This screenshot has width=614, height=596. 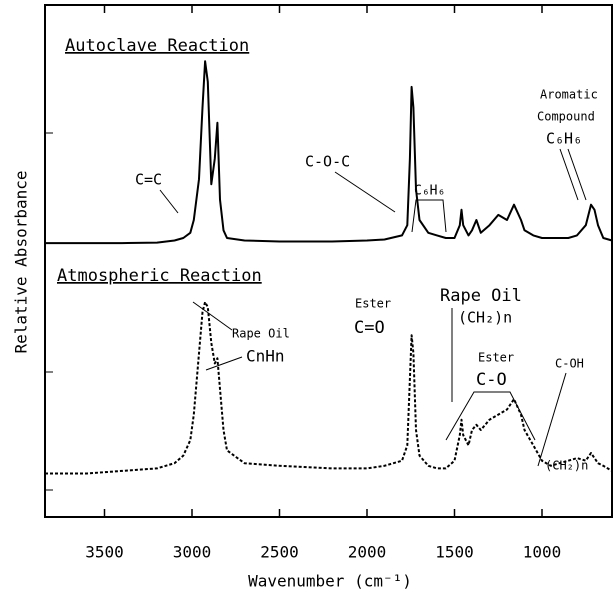 I want to click on annotation: C-O, so click(x=491, y=380).